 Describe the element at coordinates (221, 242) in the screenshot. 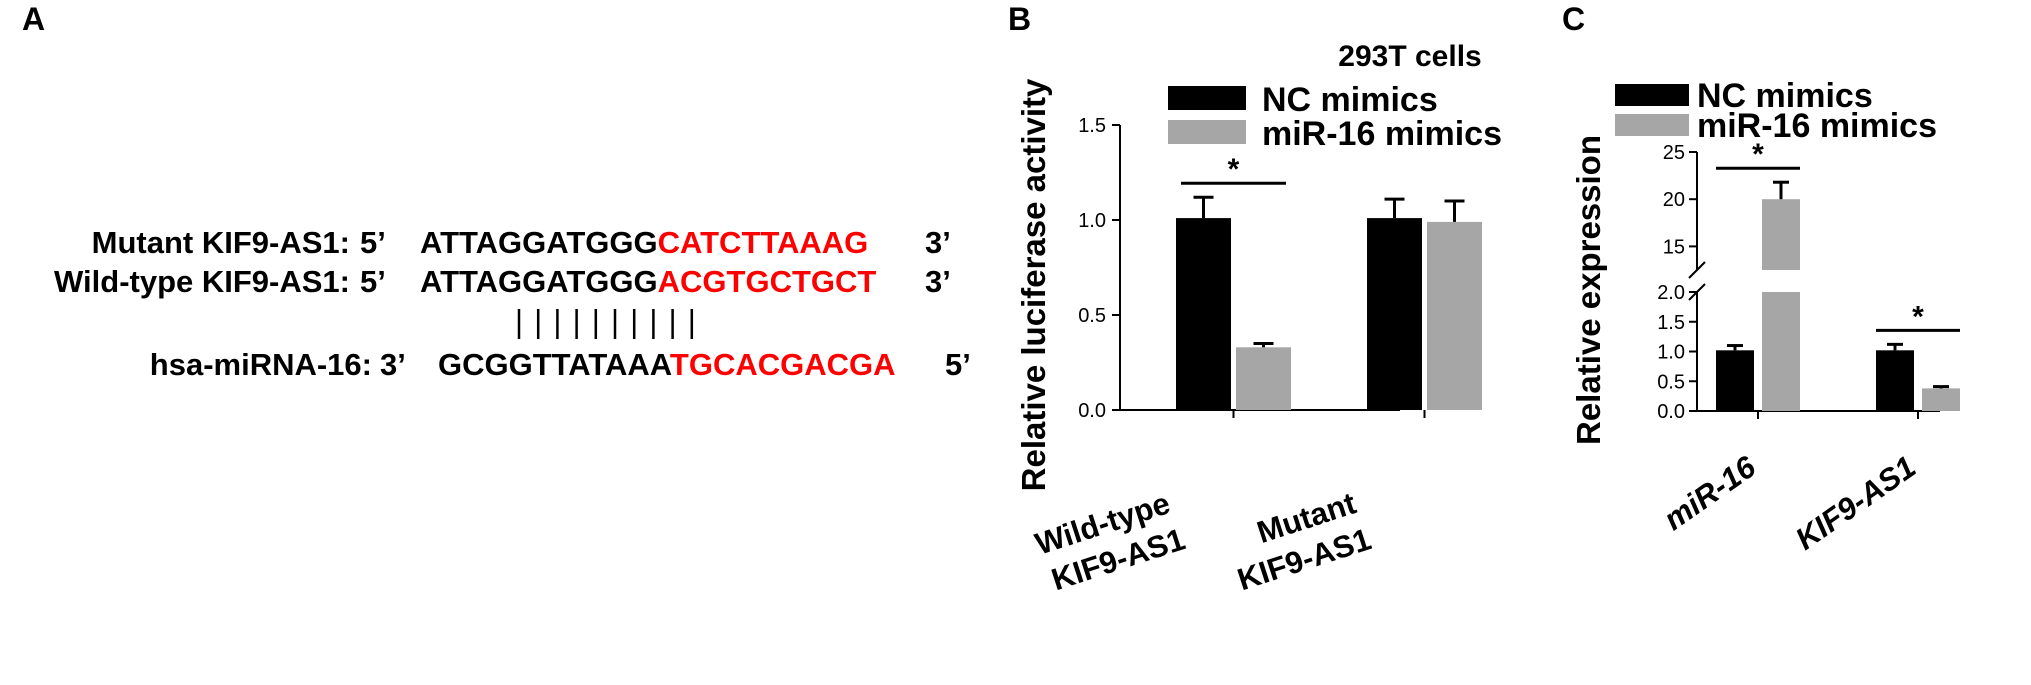

I see `sequence-label: Mutant KIF9-AS1:` at that location.